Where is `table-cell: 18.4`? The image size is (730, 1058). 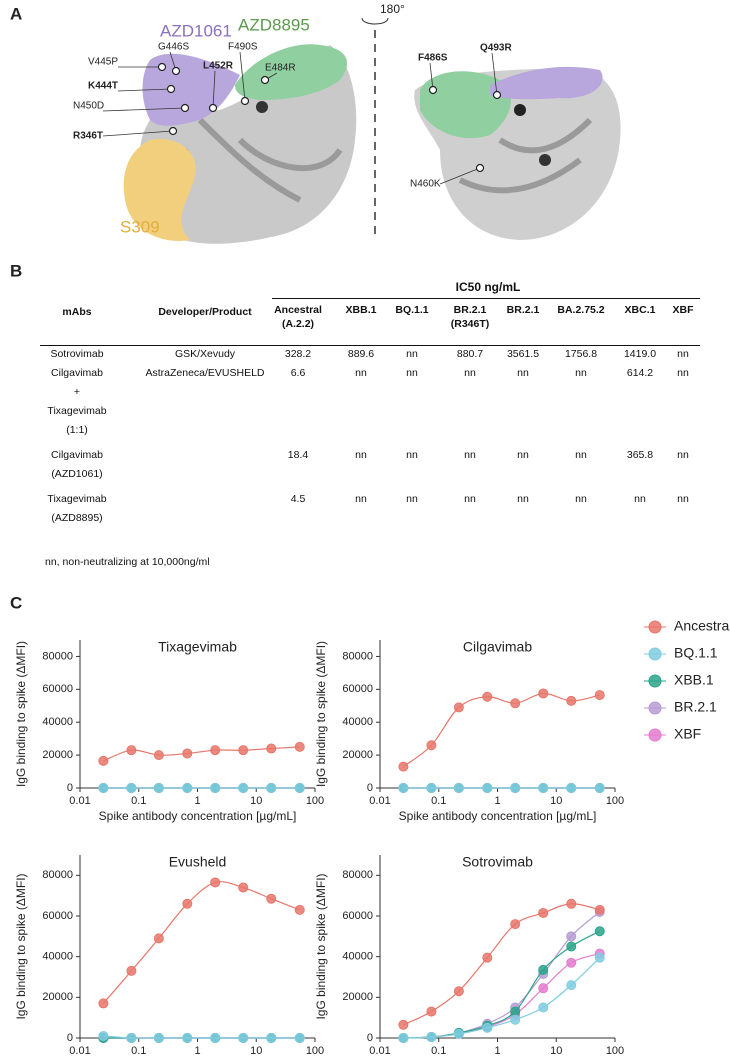
table-cell: 18.4 is located at coordinates (298, 455).